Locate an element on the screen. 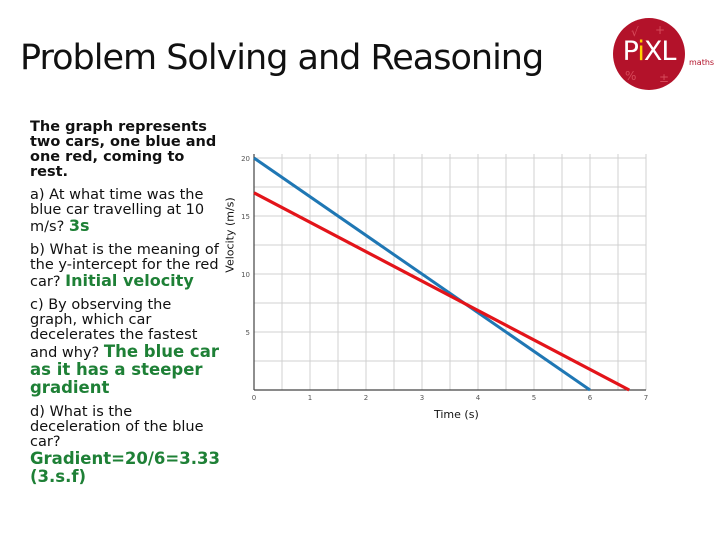 The image size is (720, 540). answer-d: Gradient=20/6=3.33 (3.s.f) is located at coordinates (125, 467).